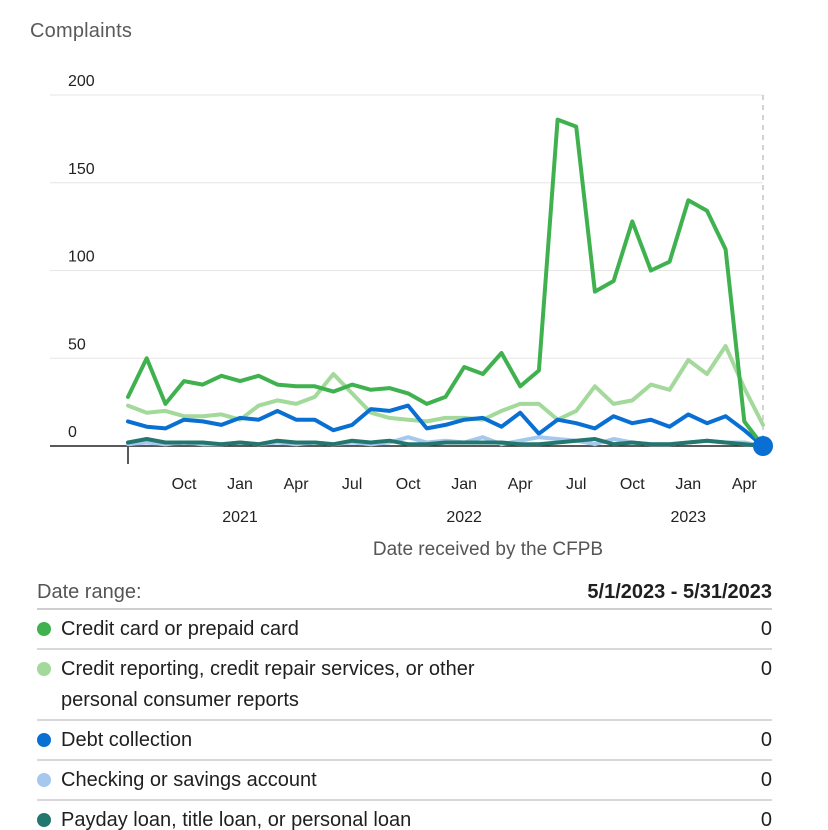 This screenshot has width=828, height=830. What do you see at coordinates (404, 593) in the screenshot?
I see `date-range-row: Date range: 5/1/2023 - 5/31/2023` at bounding box center [404, 593].